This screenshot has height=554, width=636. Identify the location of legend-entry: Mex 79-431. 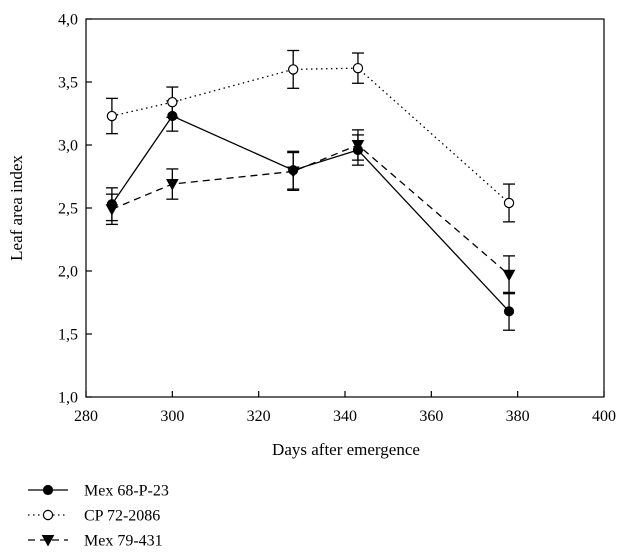
(95, 541).